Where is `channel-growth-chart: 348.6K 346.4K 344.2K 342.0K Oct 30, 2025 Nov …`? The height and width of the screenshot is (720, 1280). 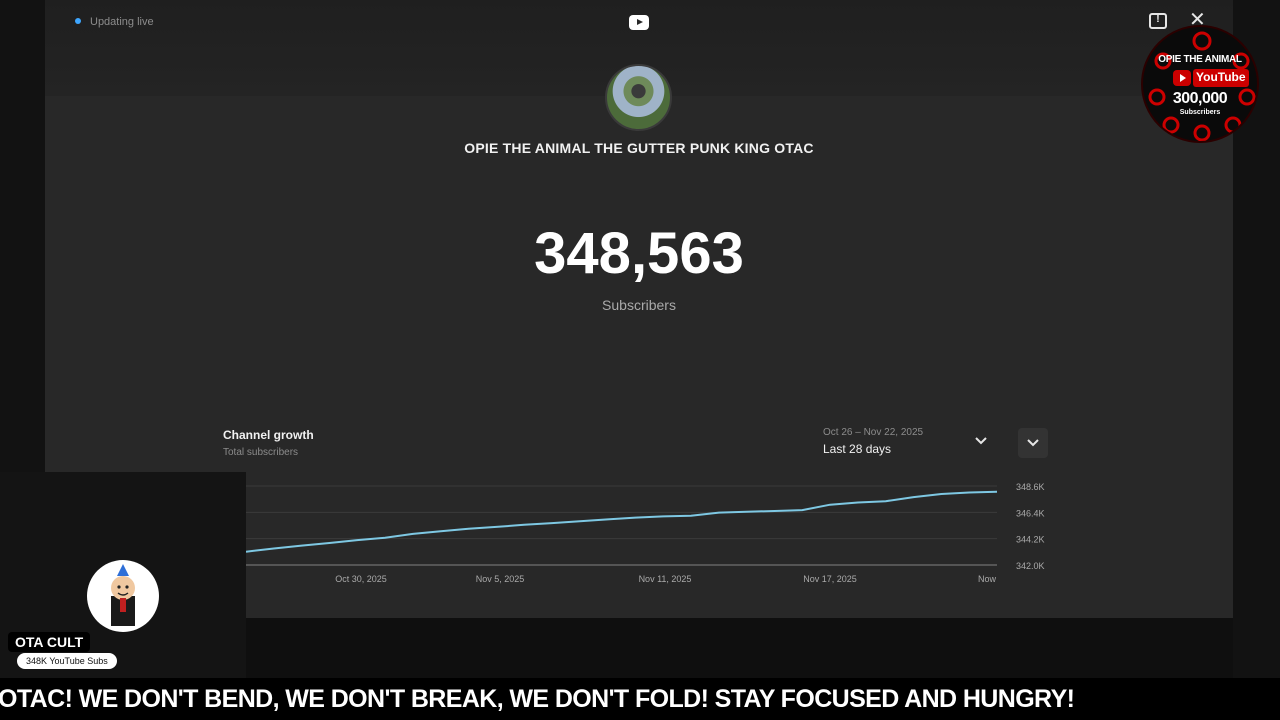 channel-growth-chart: 348.6K 346.4K 344.2K 342.0K Oct 30, 2025 Nov … is located at coordinates (645, 533).